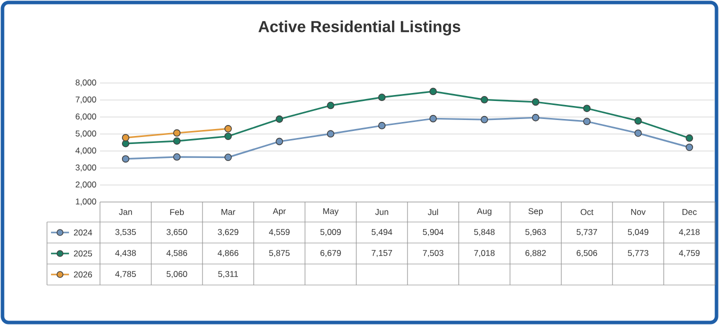  I want to click on data-label: 4,586, so click(177, 253).